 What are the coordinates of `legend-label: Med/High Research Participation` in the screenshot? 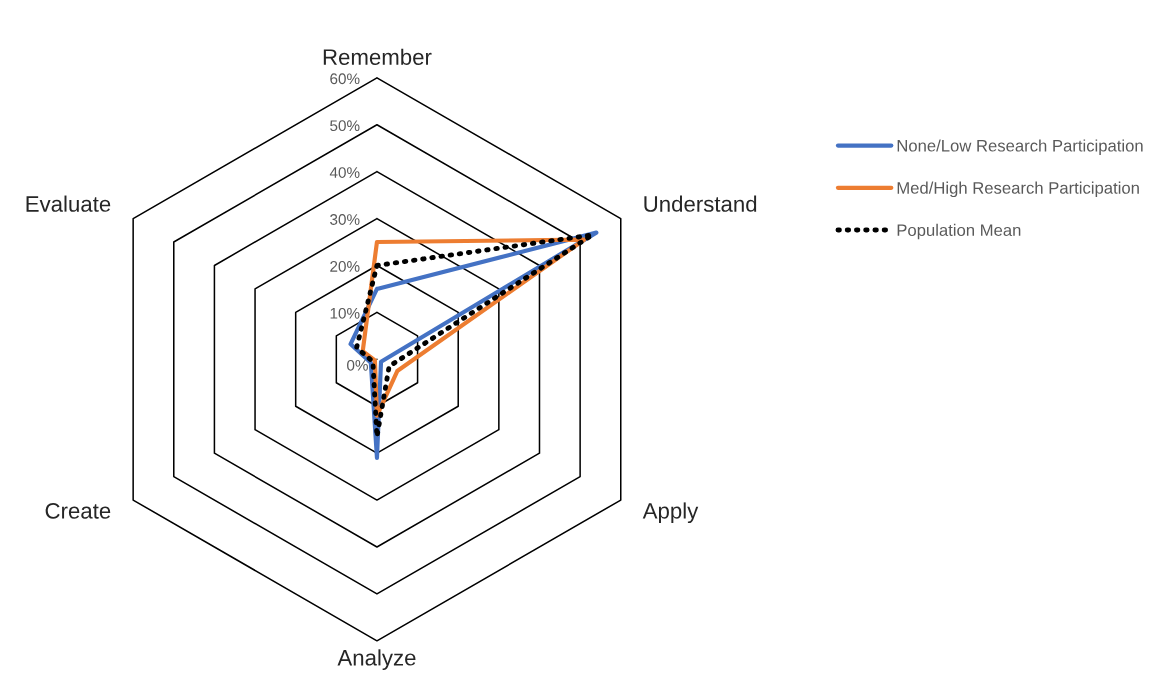 It's located at (1018, 189).